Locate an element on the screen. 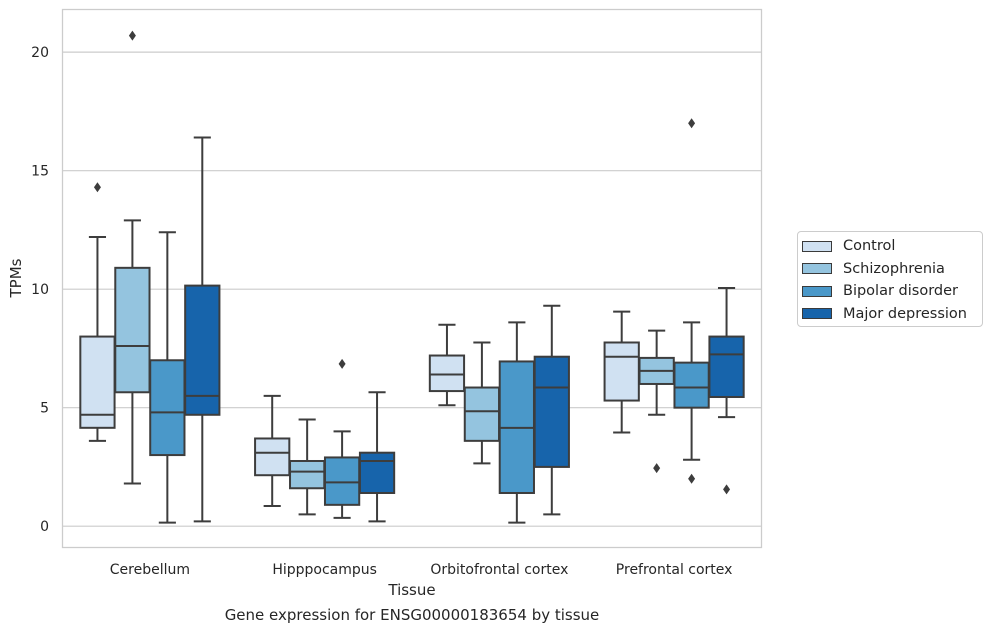  y-axis-label: TPMs is located at coordinates (16, 278).